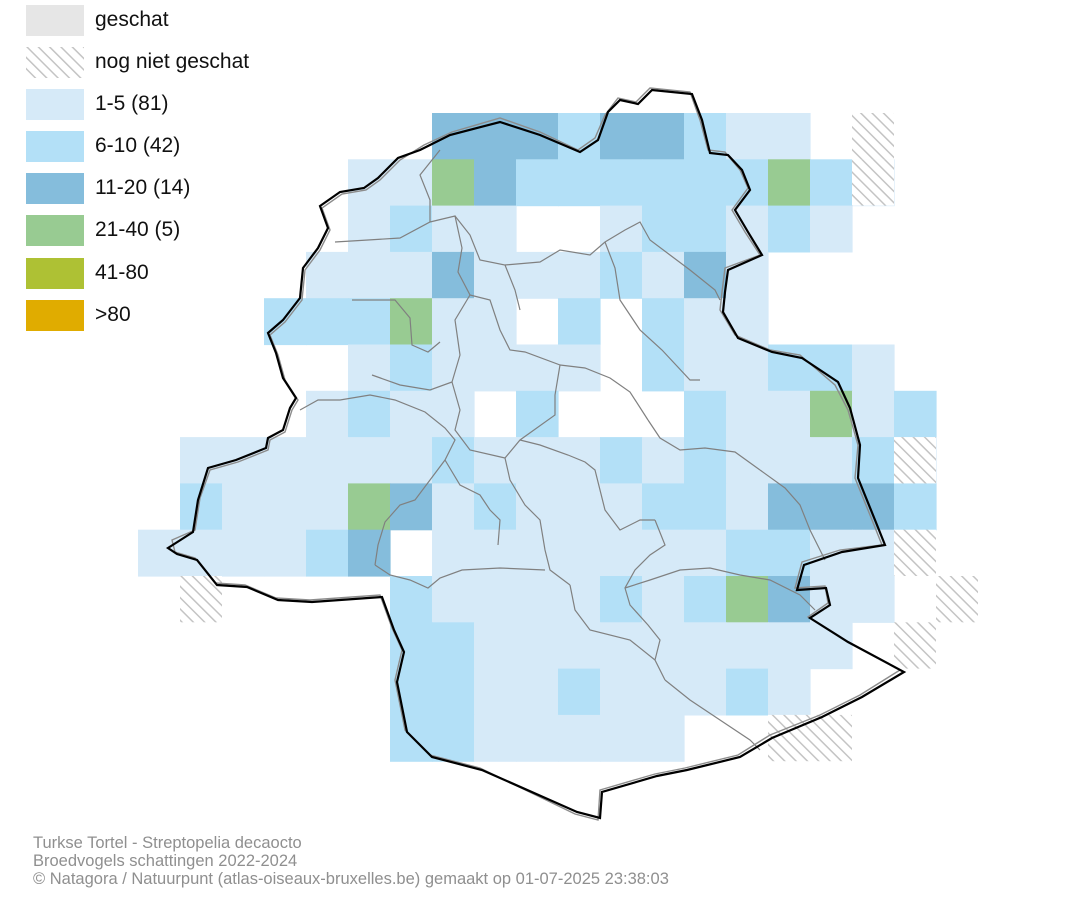 This screenshot has width=1074, height=900. What do you see at coordinates (186, 147) in the screenshot?
I see `legend-item-6-10: 6-10 (42)` at bounding box center [186, 147].